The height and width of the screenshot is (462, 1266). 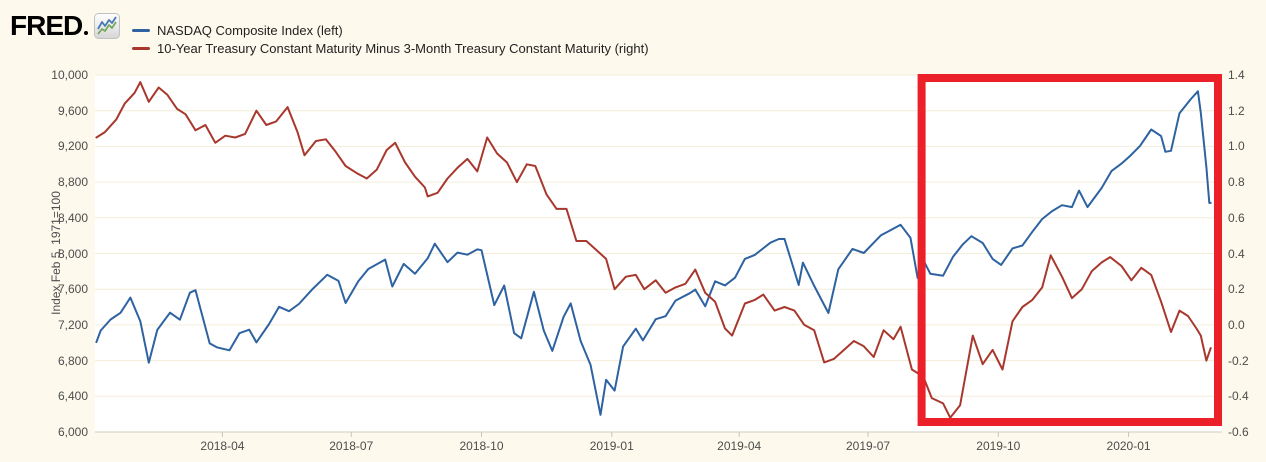 I want to click on y-axis-tick-left: 6,400, so click(x=72, y=396).